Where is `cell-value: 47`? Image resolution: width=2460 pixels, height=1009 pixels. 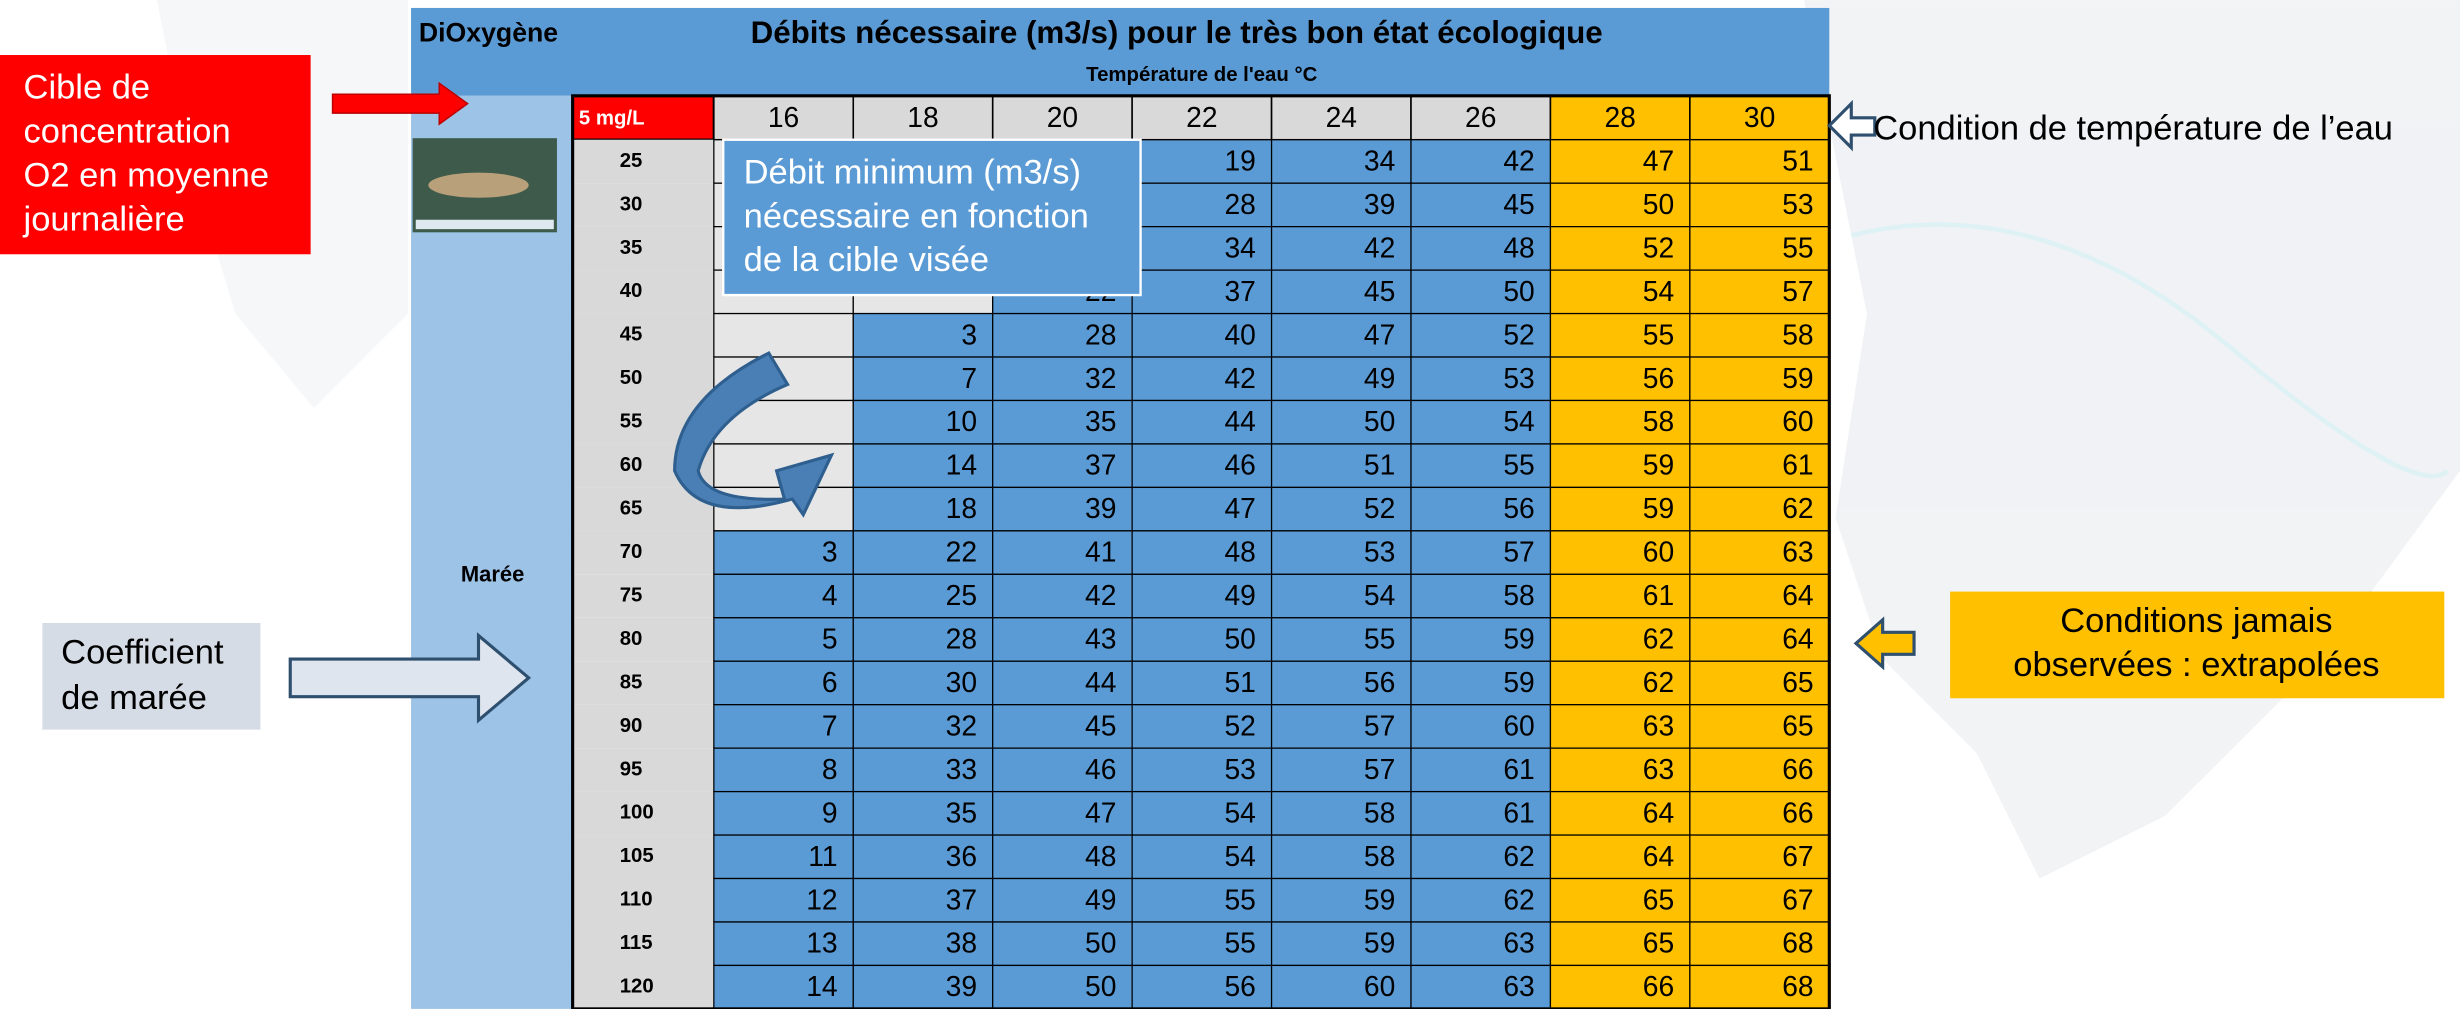
cell-value: 47 is located at coordinates (1100, 812).